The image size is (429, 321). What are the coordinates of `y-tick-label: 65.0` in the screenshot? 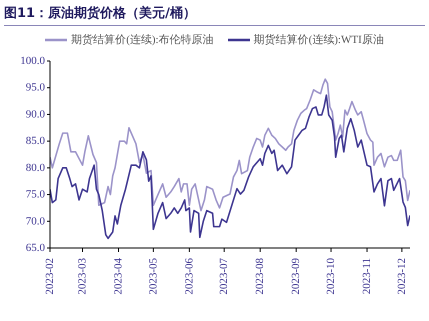 It's located at (36, 248).